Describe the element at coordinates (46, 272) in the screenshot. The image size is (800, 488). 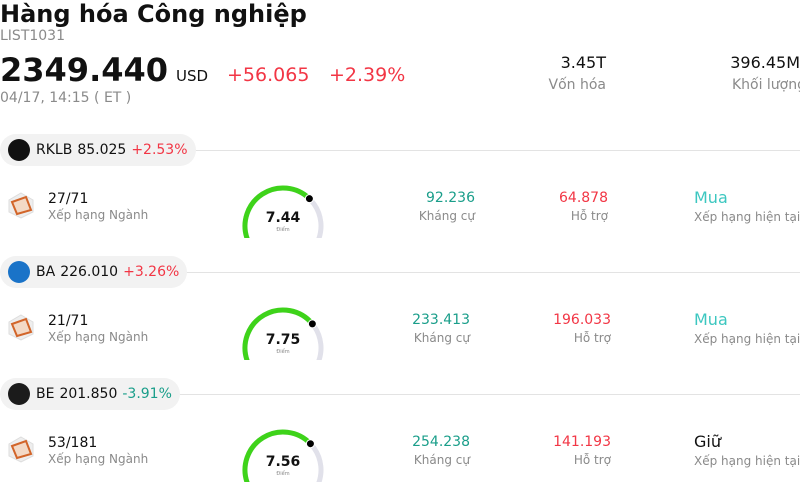
I see `ticker: BA` at that location.